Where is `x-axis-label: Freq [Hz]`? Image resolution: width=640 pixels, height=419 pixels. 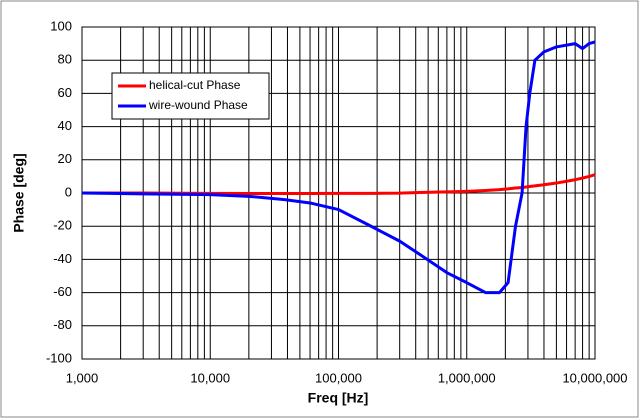 x-axis-label: Freq [Hz] is located at coordinates (338, 398).